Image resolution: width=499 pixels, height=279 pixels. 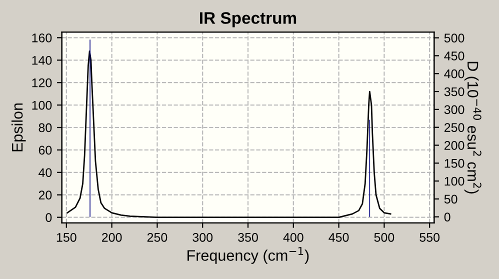 What do you see at coordinates (202, 237) in the screenshot?
I see `x-tick-label: 300` at bounding box center [202, 237].